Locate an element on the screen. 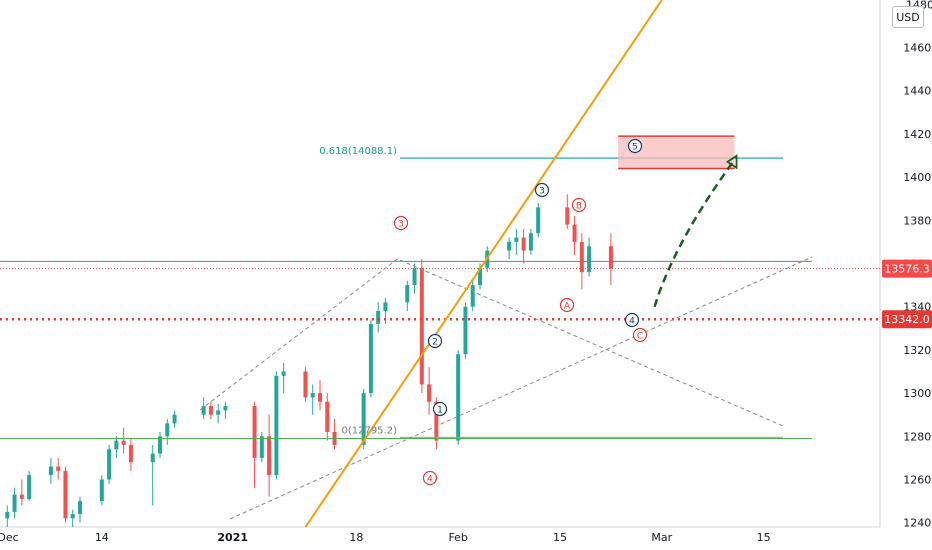 The image size is (932, 550). wave-4-target-marker: 4 is located at coordinates (632, 322).